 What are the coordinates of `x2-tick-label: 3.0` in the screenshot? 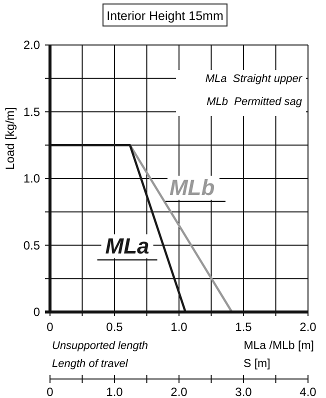 It's located at (243, 391).